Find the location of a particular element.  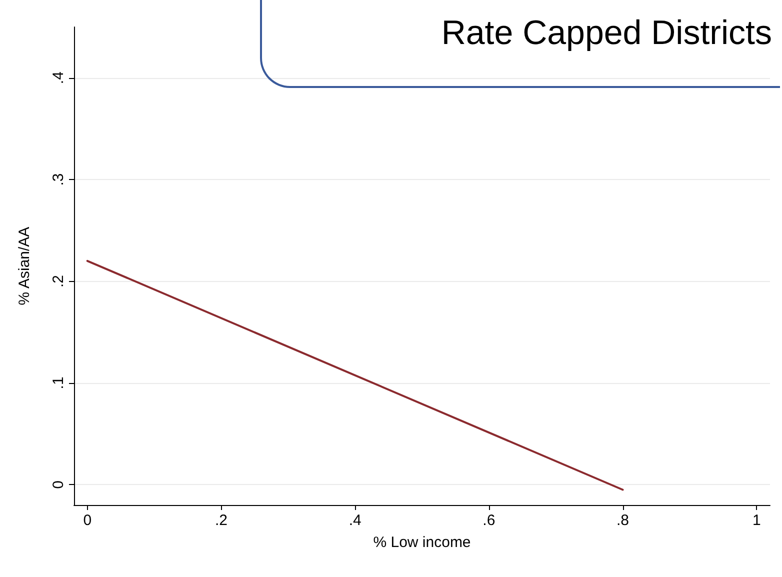

y-tick-label: .2 is located at coordinates (58, 281).